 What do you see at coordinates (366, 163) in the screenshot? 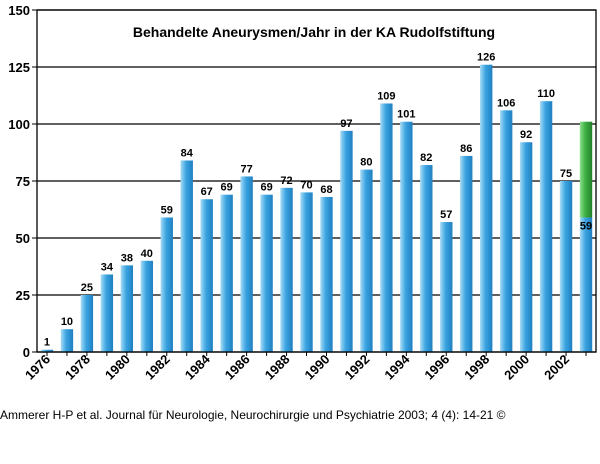
I see `data-label: 80` at bounding box center [366, 163].